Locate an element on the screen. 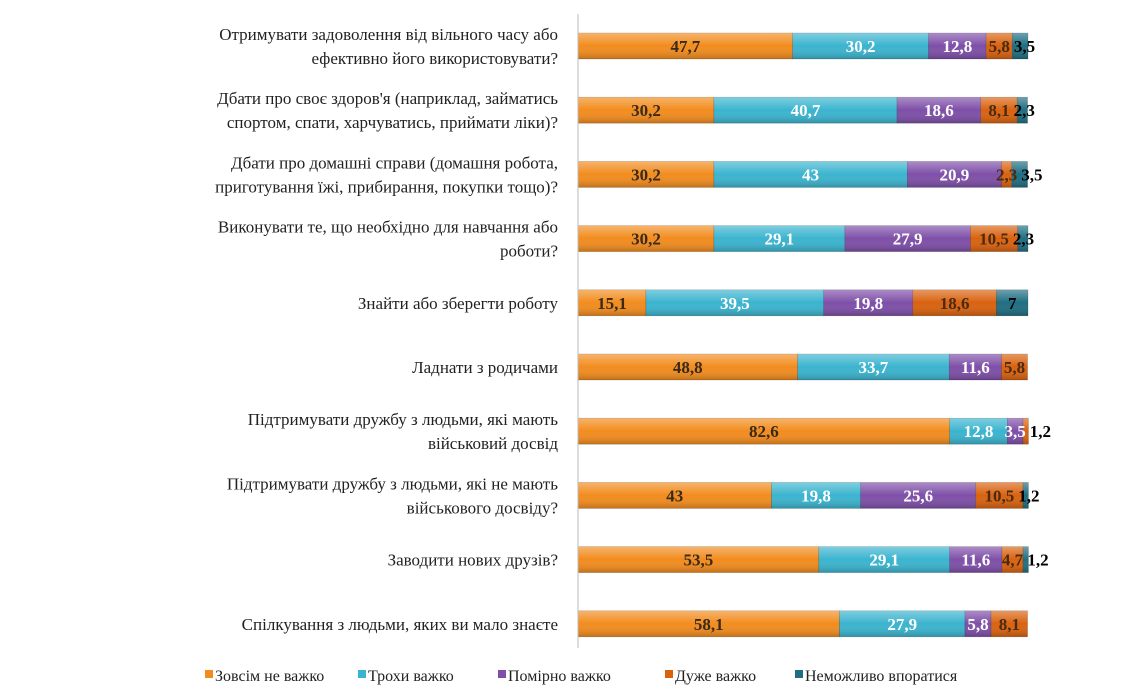 Image resolution: width=1125 pixels, height=696 pixels. legend-label: Помірно важко is located at coordinates (559, 676).